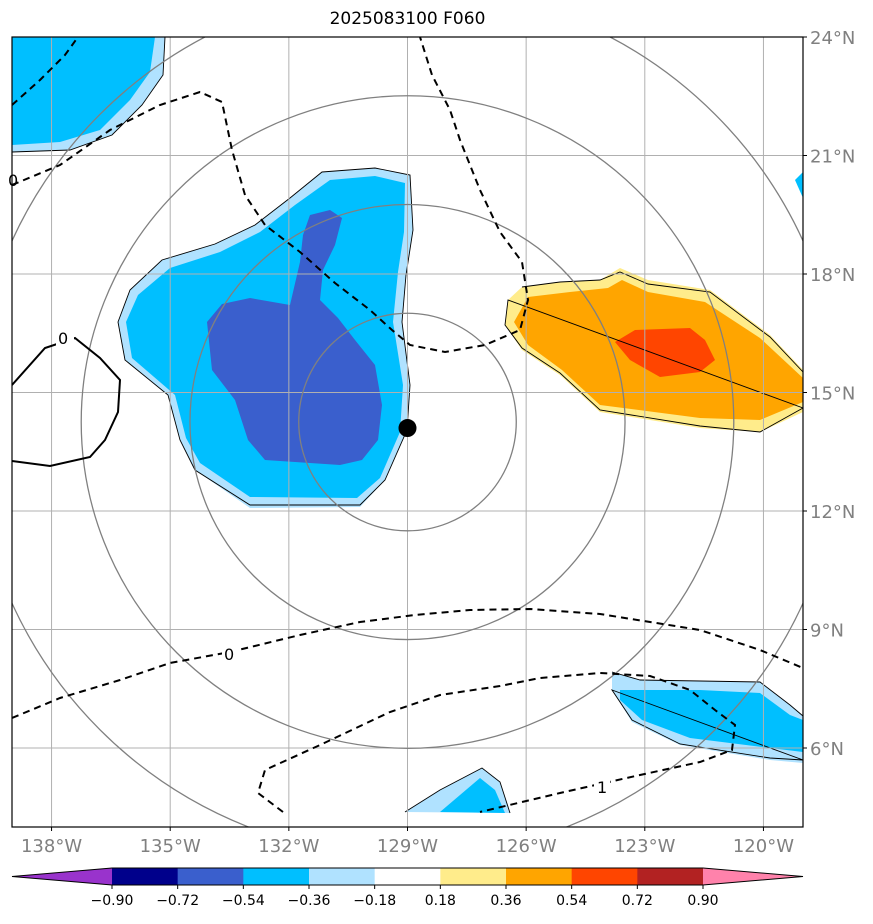  Describe the element at coordinates (637, 901) in the screenshot. I see `colorbar-tick-label: 0.72` at that location.